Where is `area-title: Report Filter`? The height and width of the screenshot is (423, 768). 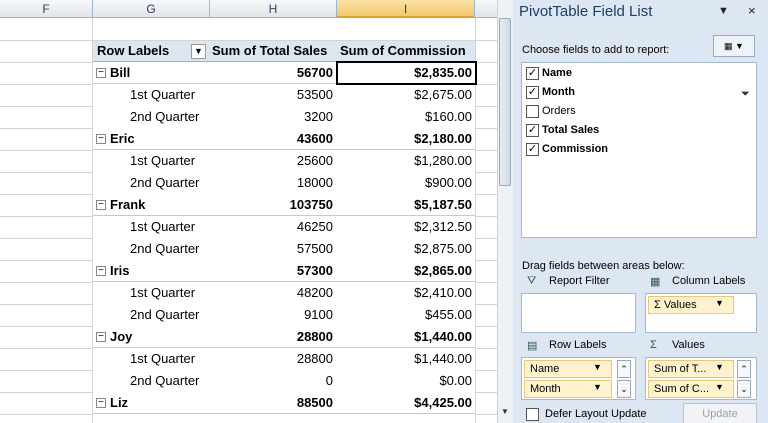 area-title: Report Filter is located at coordinates (579, 281).